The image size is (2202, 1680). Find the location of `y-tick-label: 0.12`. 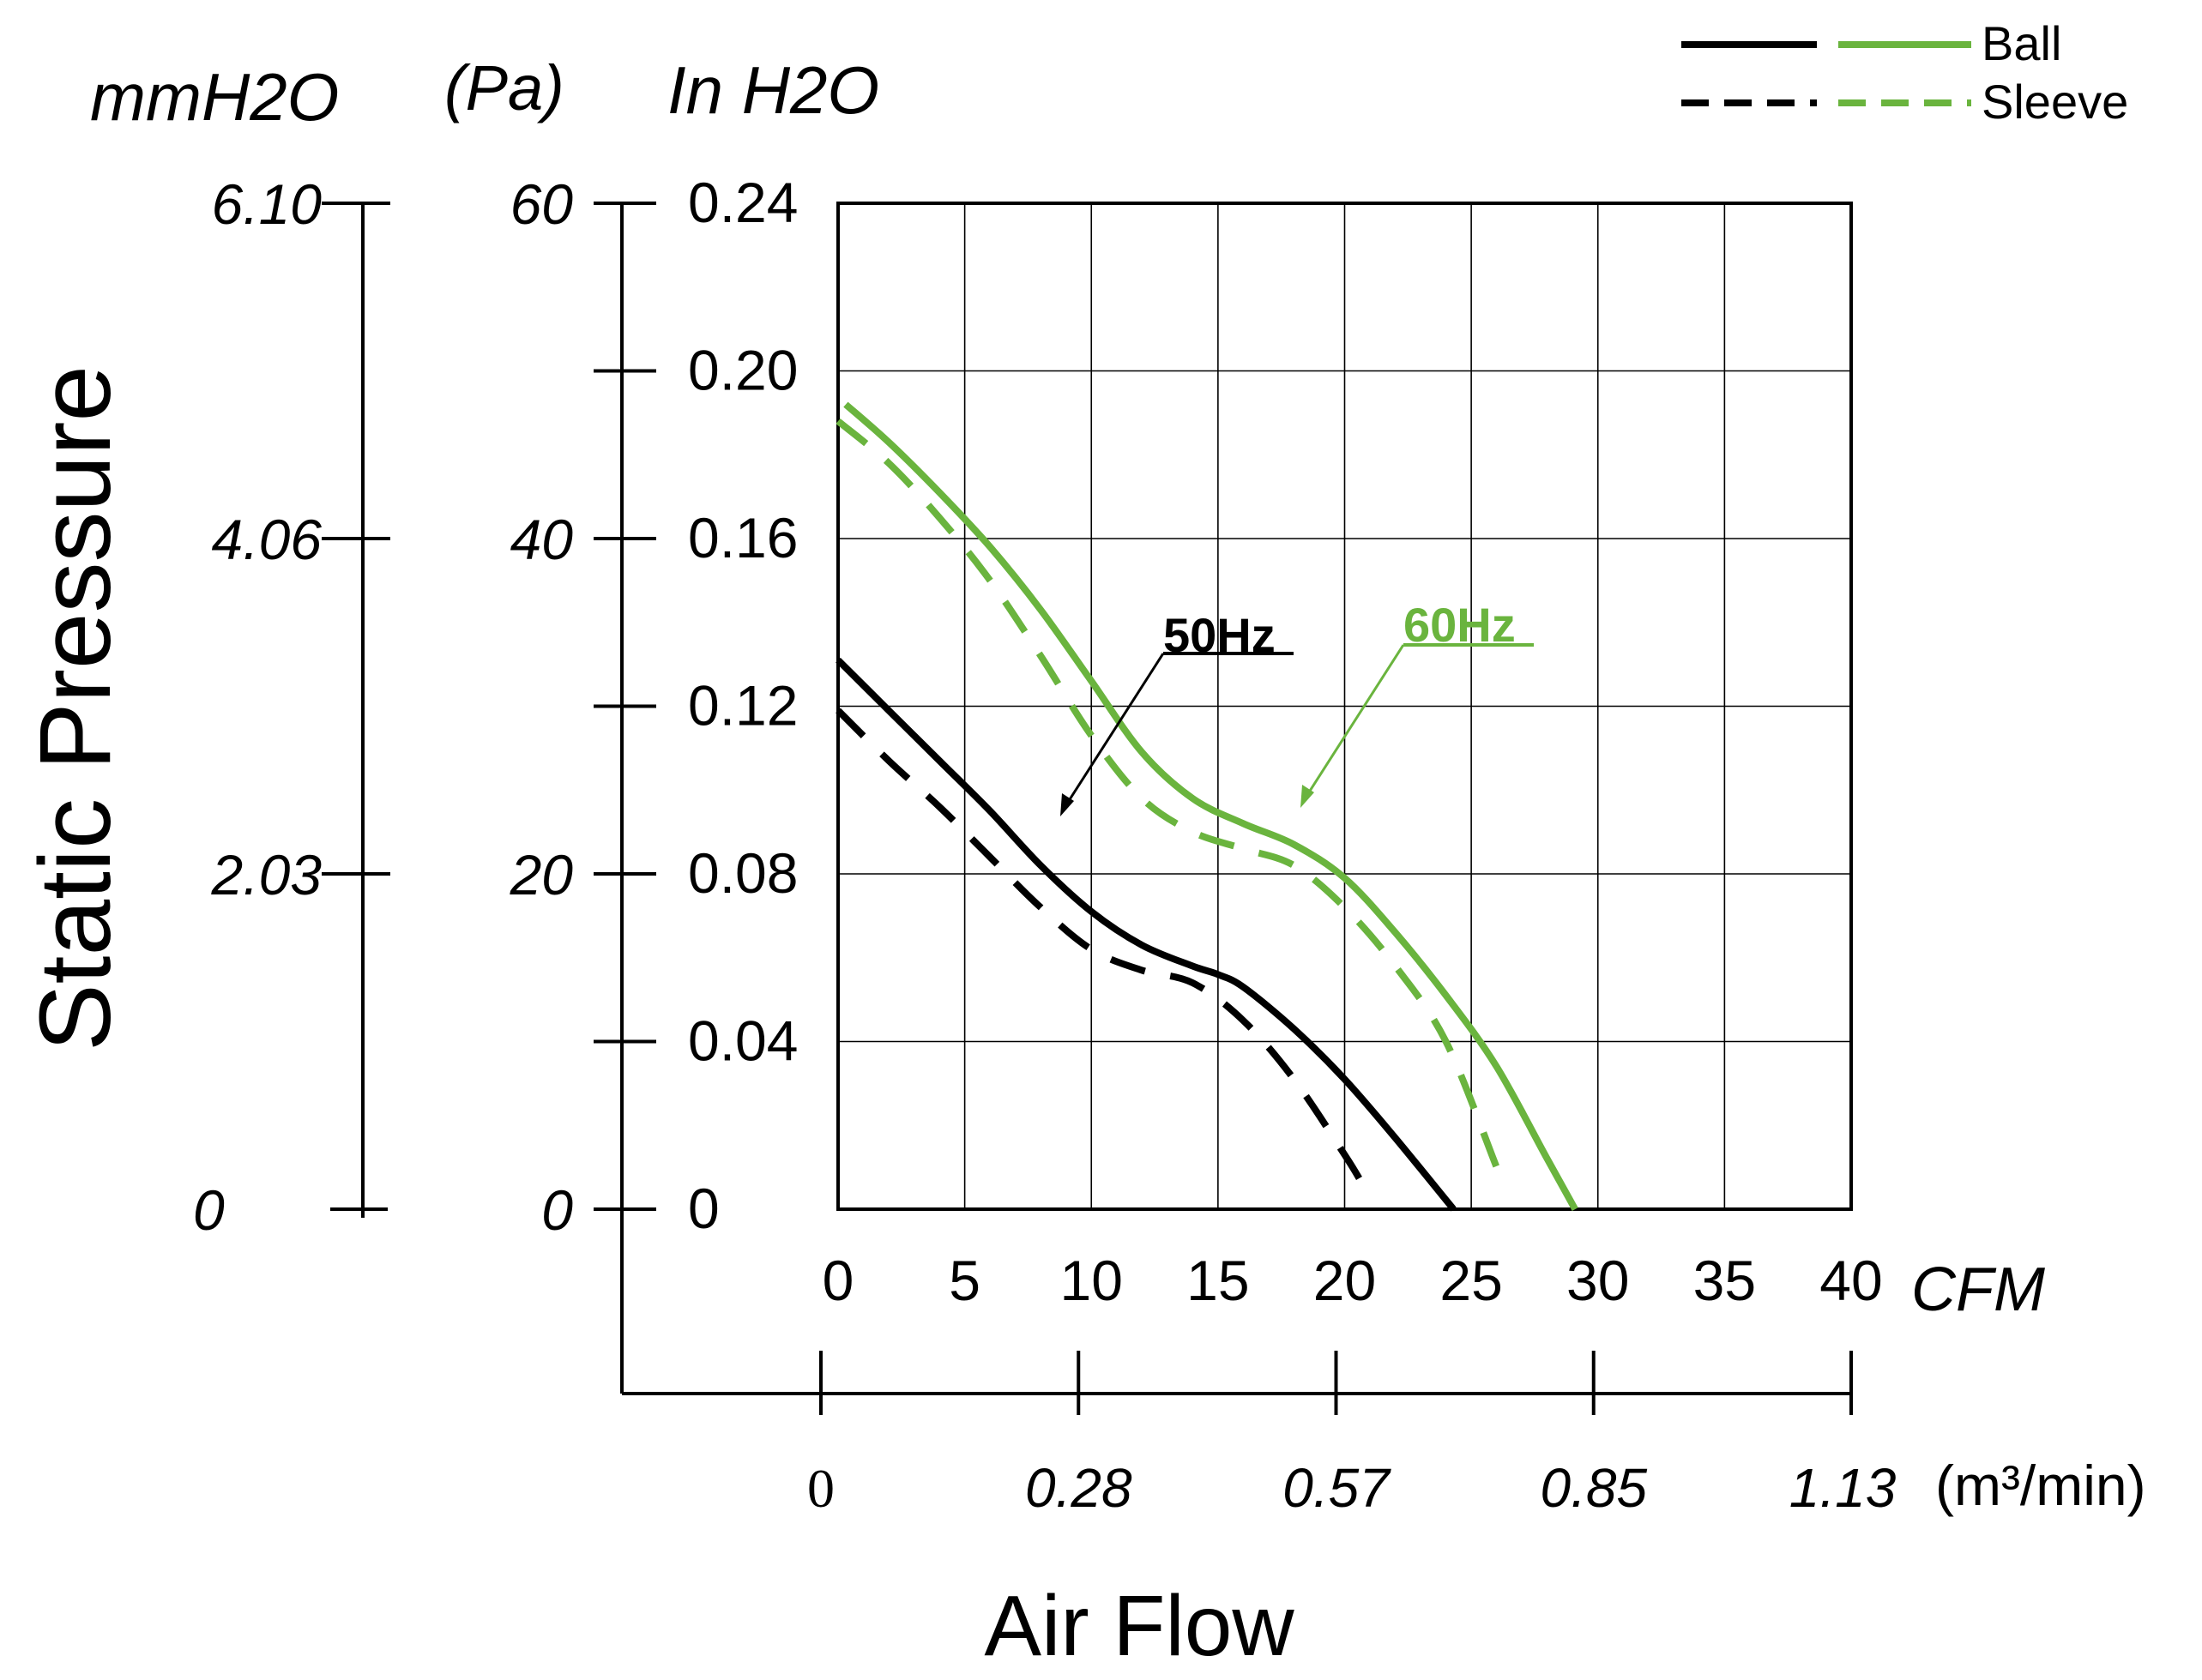

y-tick-label: 0.12 is located at coordinates (743, 706).